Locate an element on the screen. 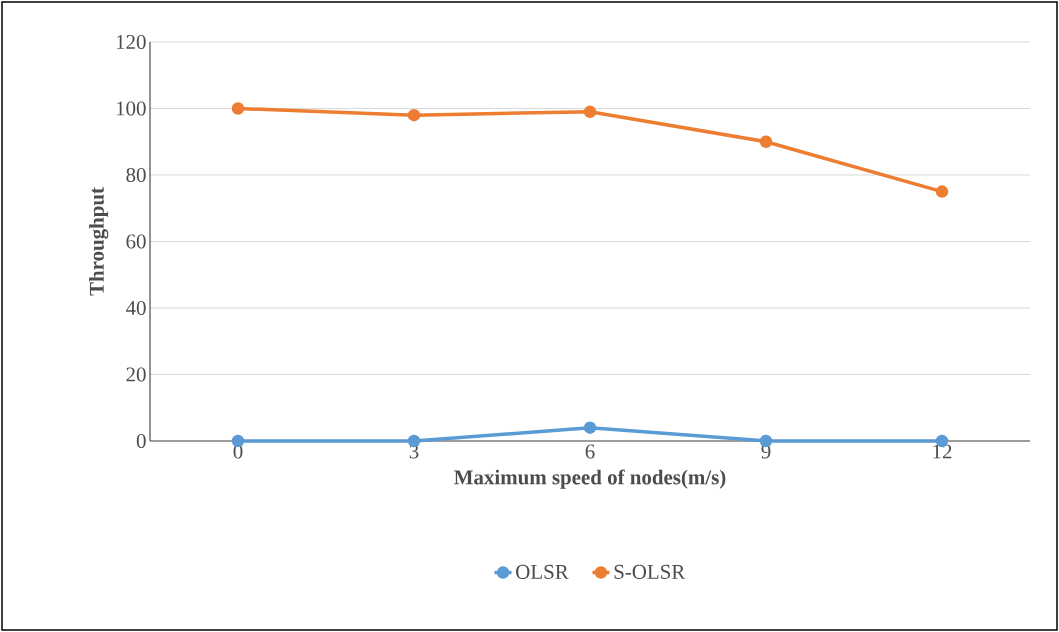 Image resolution: width=1059 pixels, height=632 pixels. y-tick-label: 60 is located at coordinates (136, 241).